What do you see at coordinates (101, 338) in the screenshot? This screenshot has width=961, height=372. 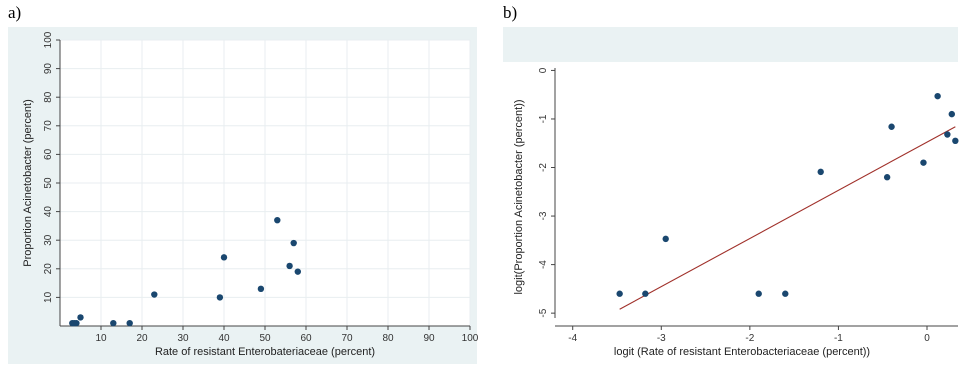 I see `panel-a-x-tick-label: 10` at bounding box center [101, 338].